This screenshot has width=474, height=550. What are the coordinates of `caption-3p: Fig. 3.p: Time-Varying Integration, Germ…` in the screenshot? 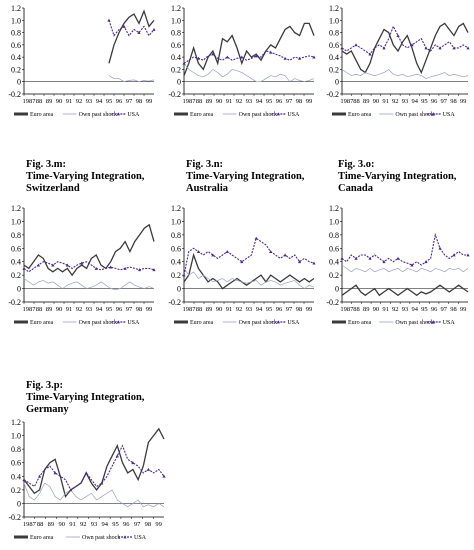 It's located at (85, 398).